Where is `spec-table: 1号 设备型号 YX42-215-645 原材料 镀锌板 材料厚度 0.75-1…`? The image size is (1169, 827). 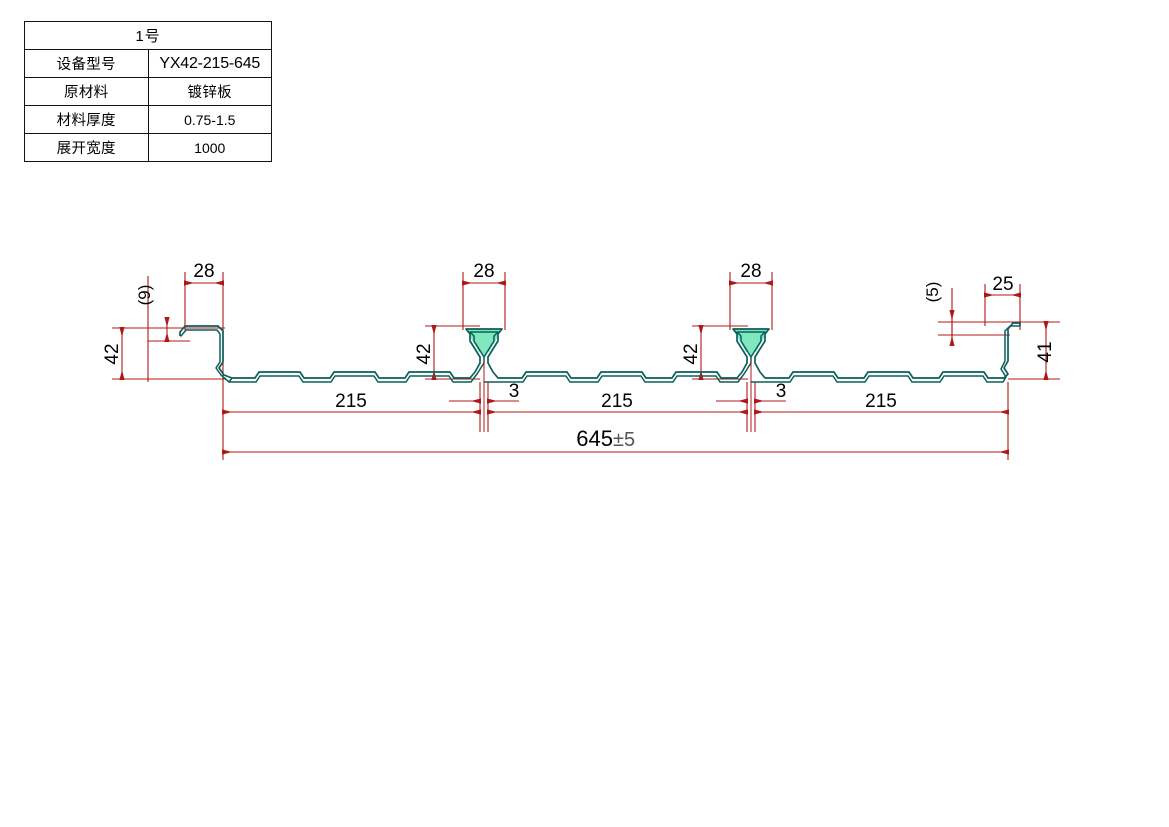 spec-table: 1号 设备型号 YX42-215-645 原材料 镀锌板 材料厚度 0.75-1… is located at coordinates (148, 91).